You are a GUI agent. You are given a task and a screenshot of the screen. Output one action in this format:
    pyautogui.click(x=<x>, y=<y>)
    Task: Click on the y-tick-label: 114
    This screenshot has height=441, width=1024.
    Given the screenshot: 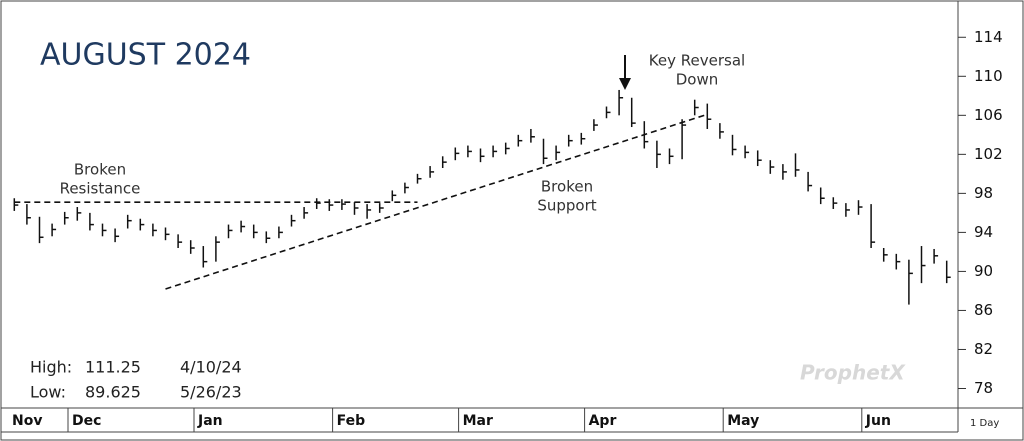 What is the action you would take?
    pyautogui.click(x=988, y=37)
    